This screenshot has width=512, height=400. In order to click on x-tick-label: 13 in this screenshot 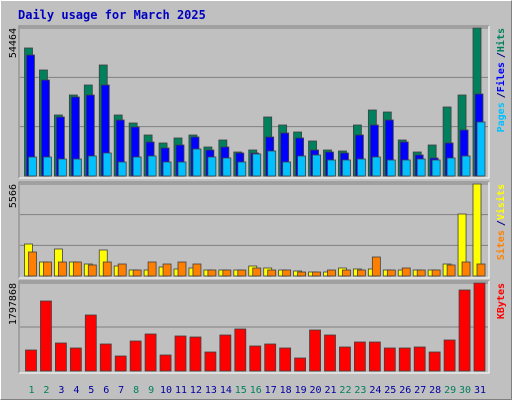, I will do `click(211, 390)`.